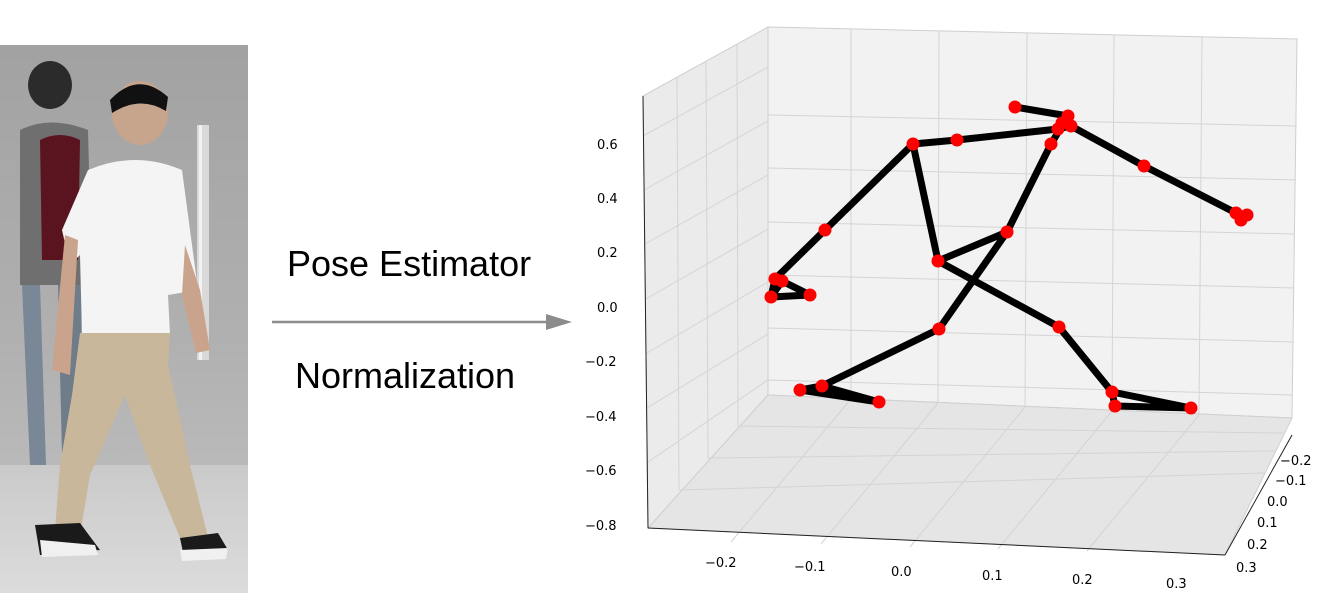  I want to click on normalization-label: Normalization, so click(405, 375).